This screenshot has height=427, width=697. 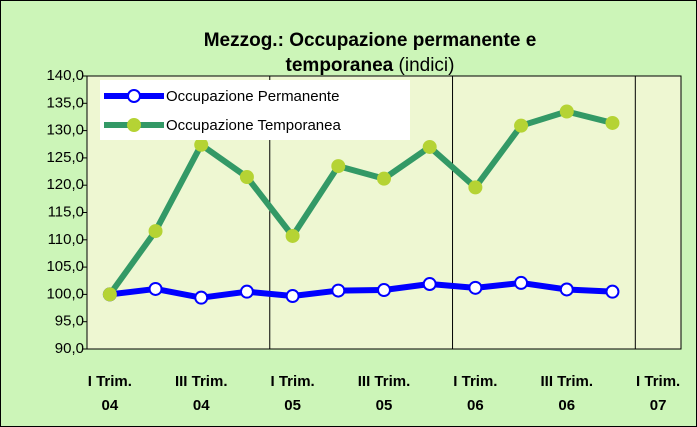 I want to click on y-tick-label: 105,0, so click(x=65, y=266).